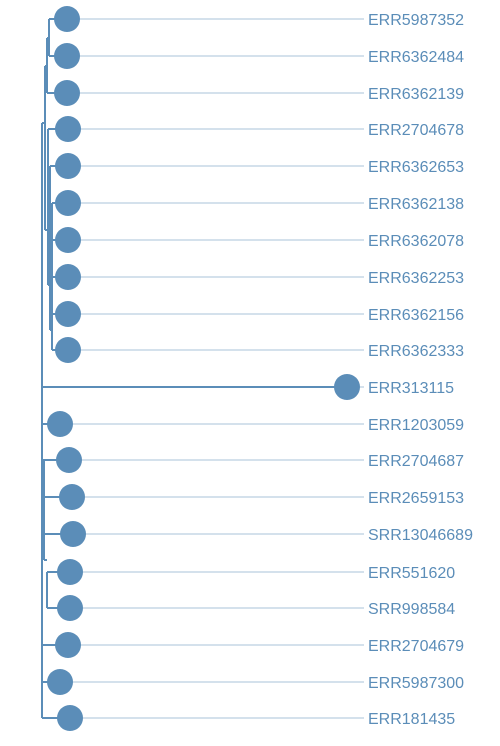 This screenshot has height=746, width=500. I want to click on leaf-label: ERR6362078, so click(416, 241).